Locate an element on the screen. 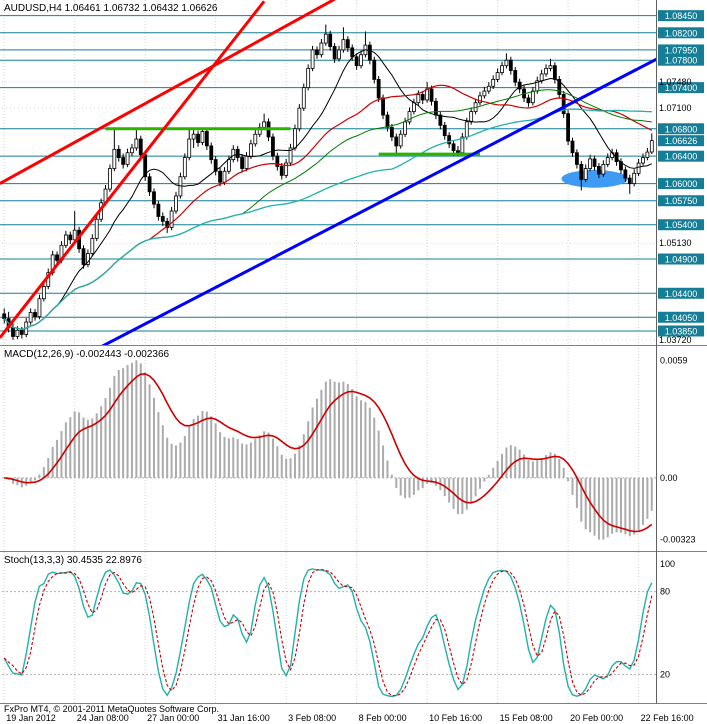 The image size is (707, 724). price-level-label-text: 1.04900 is located at coordinates (681, 260).